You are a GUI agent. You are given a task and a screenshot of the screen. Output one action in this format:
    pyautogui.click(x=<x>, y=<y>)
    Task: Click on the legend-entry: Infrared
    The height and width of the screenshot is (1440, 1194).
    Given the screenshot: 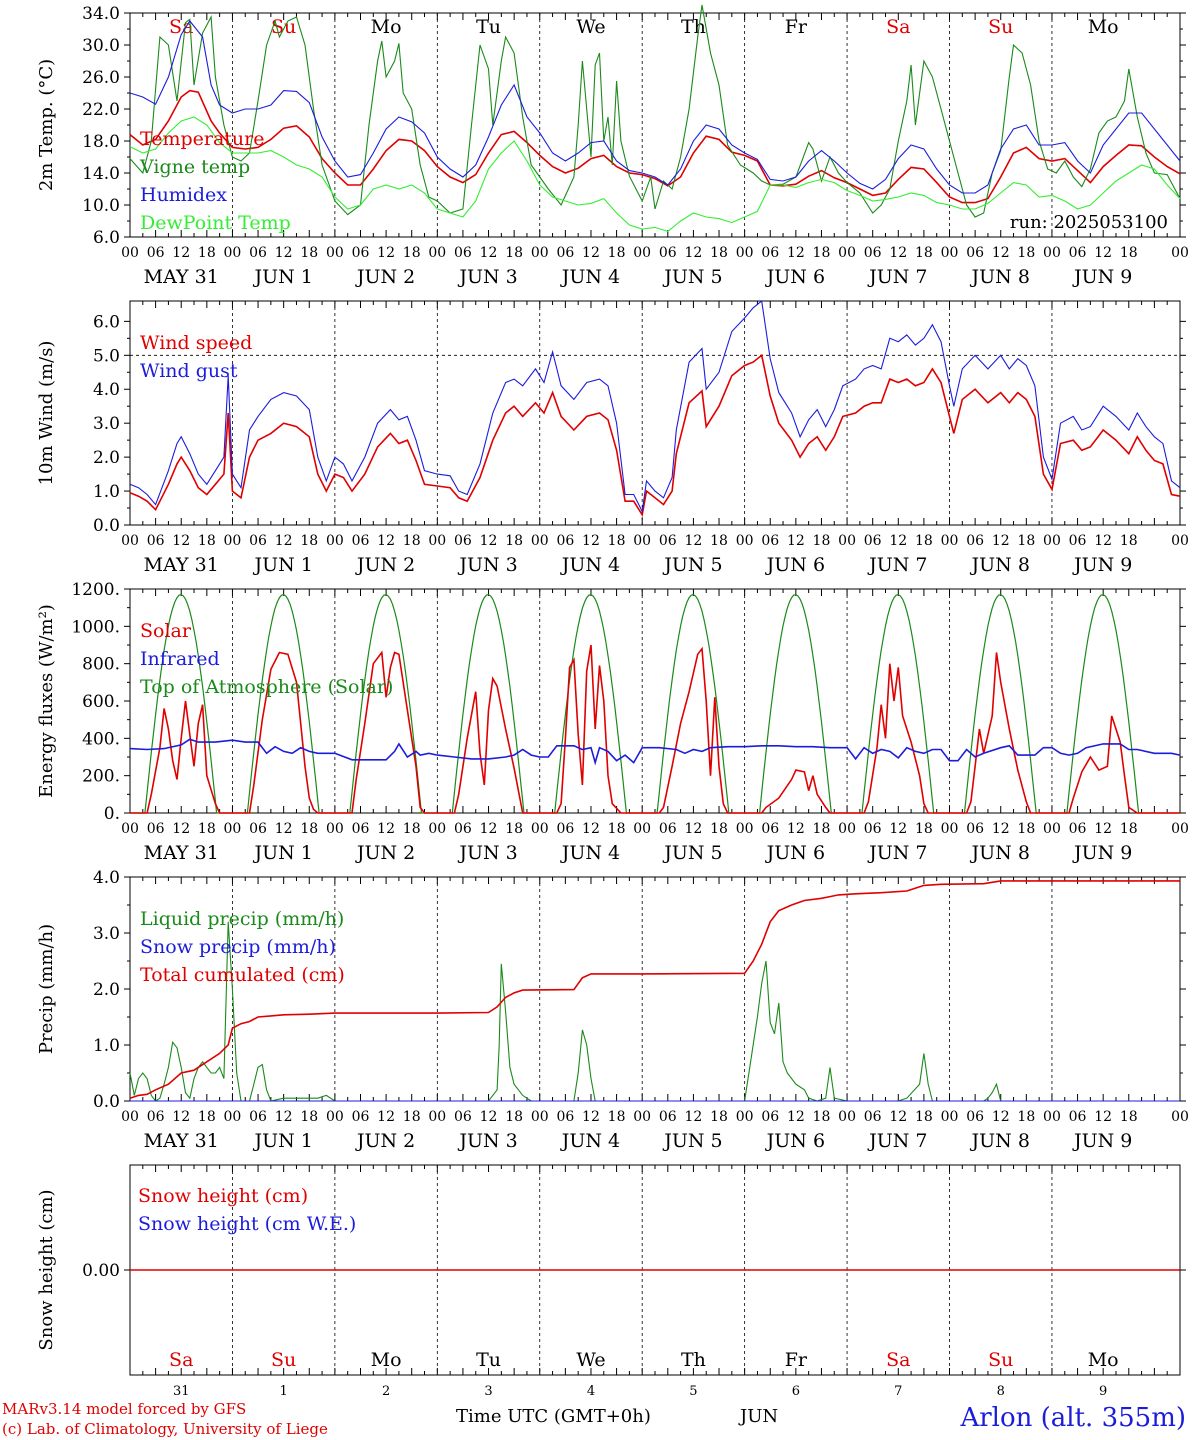 What is the action you would take?
    pyautogui.click(x=180, y=659)
    